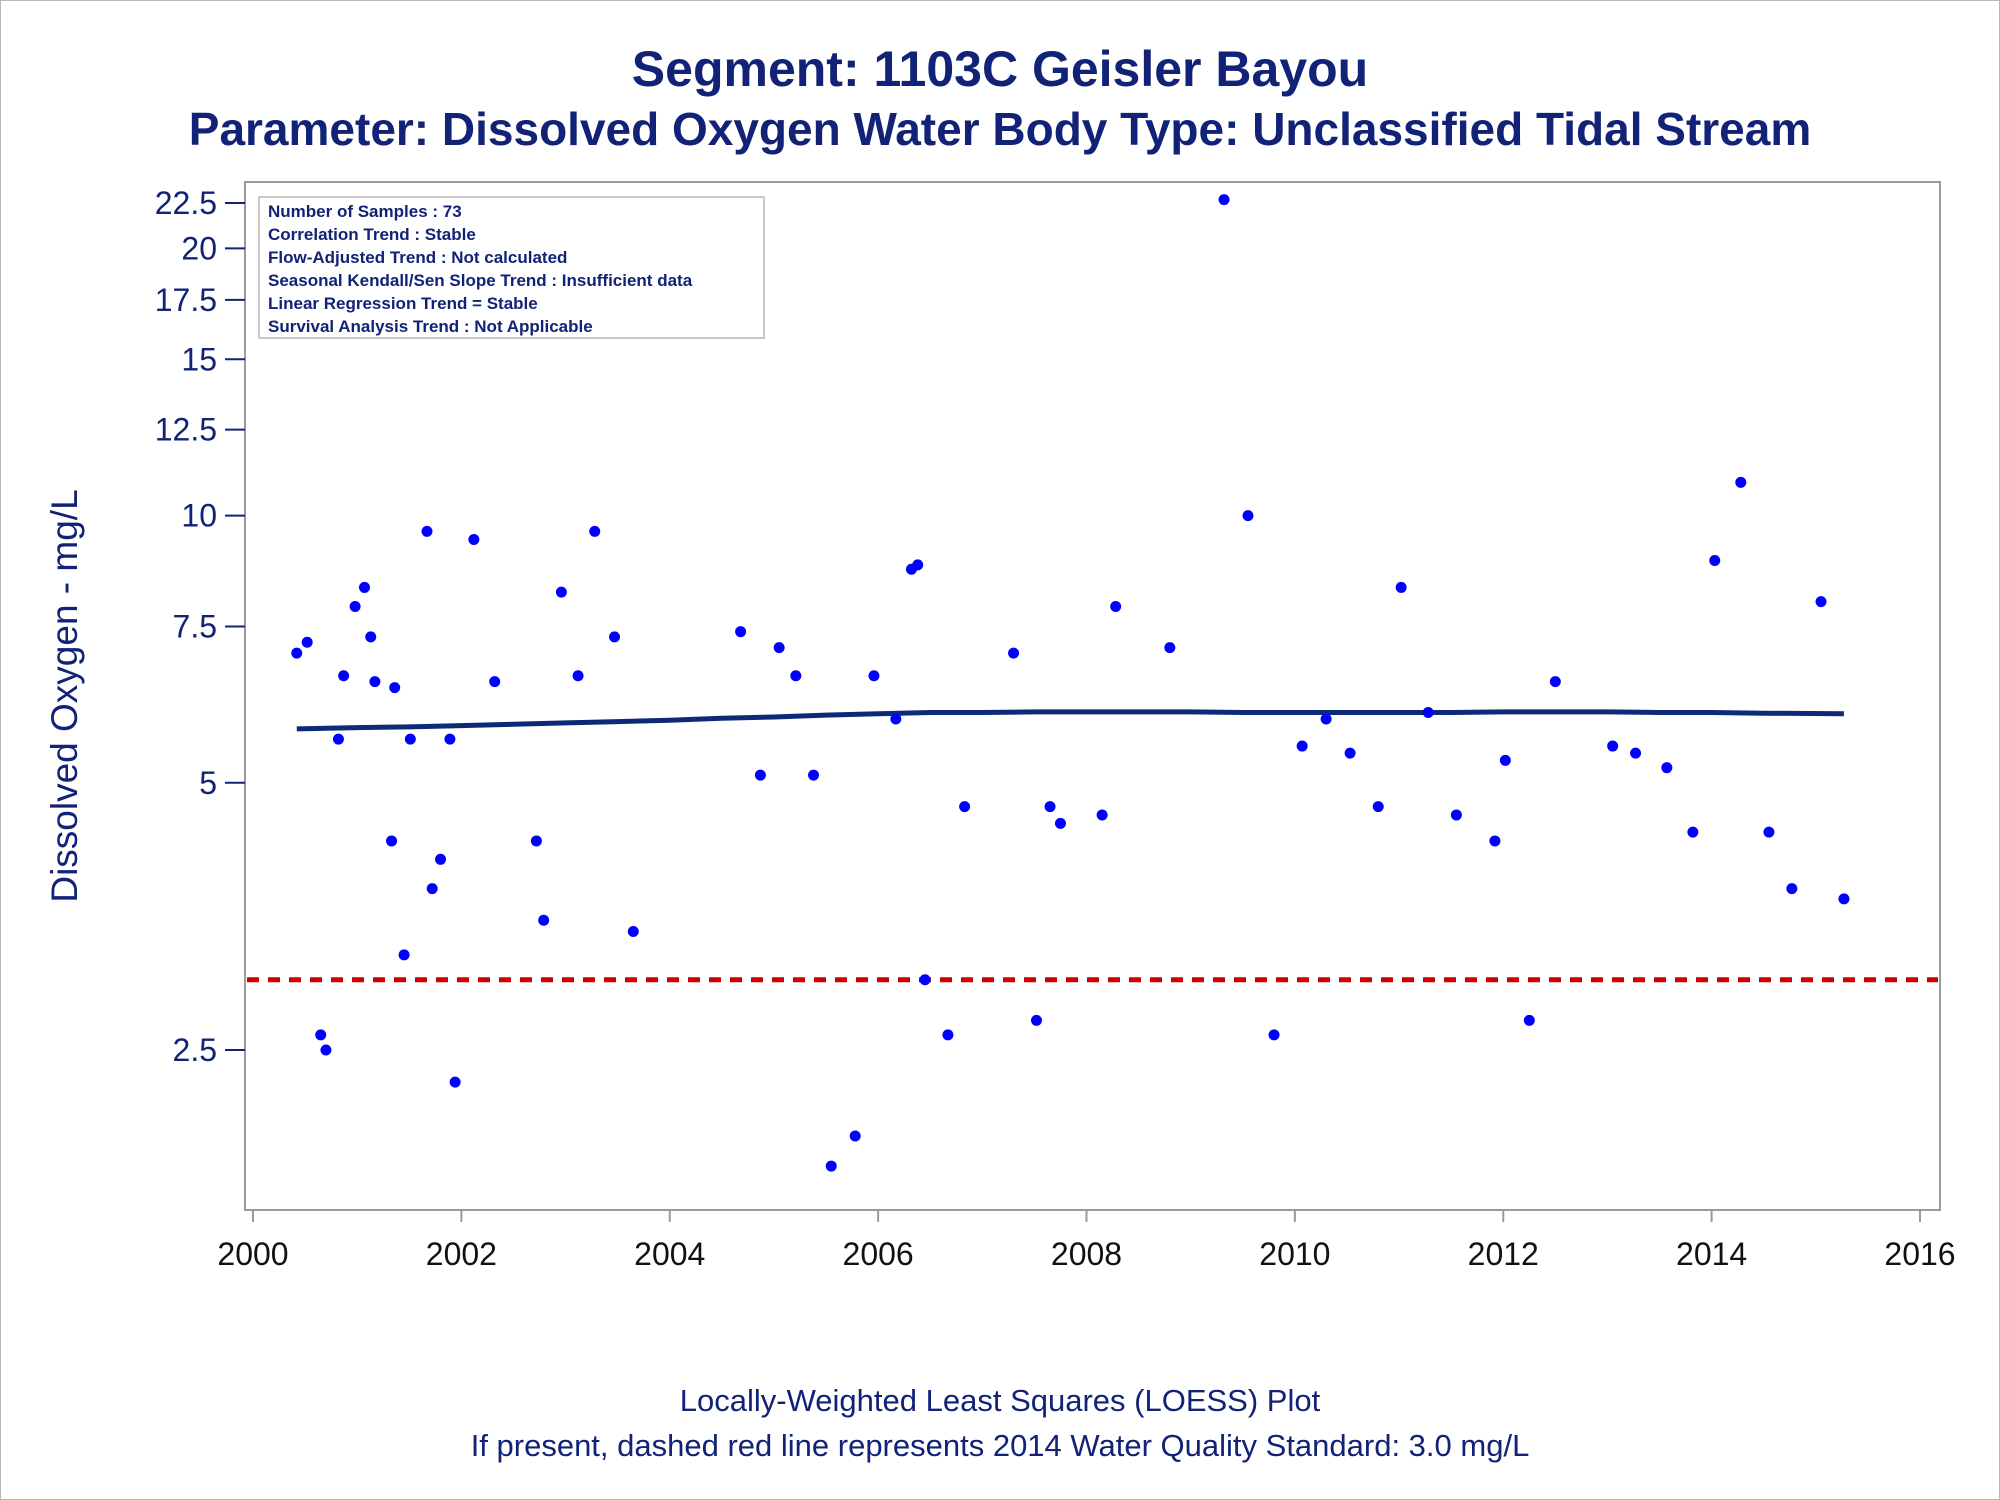  I want to click on info-box-line: Number of Samples : 73, so click(365, 211).